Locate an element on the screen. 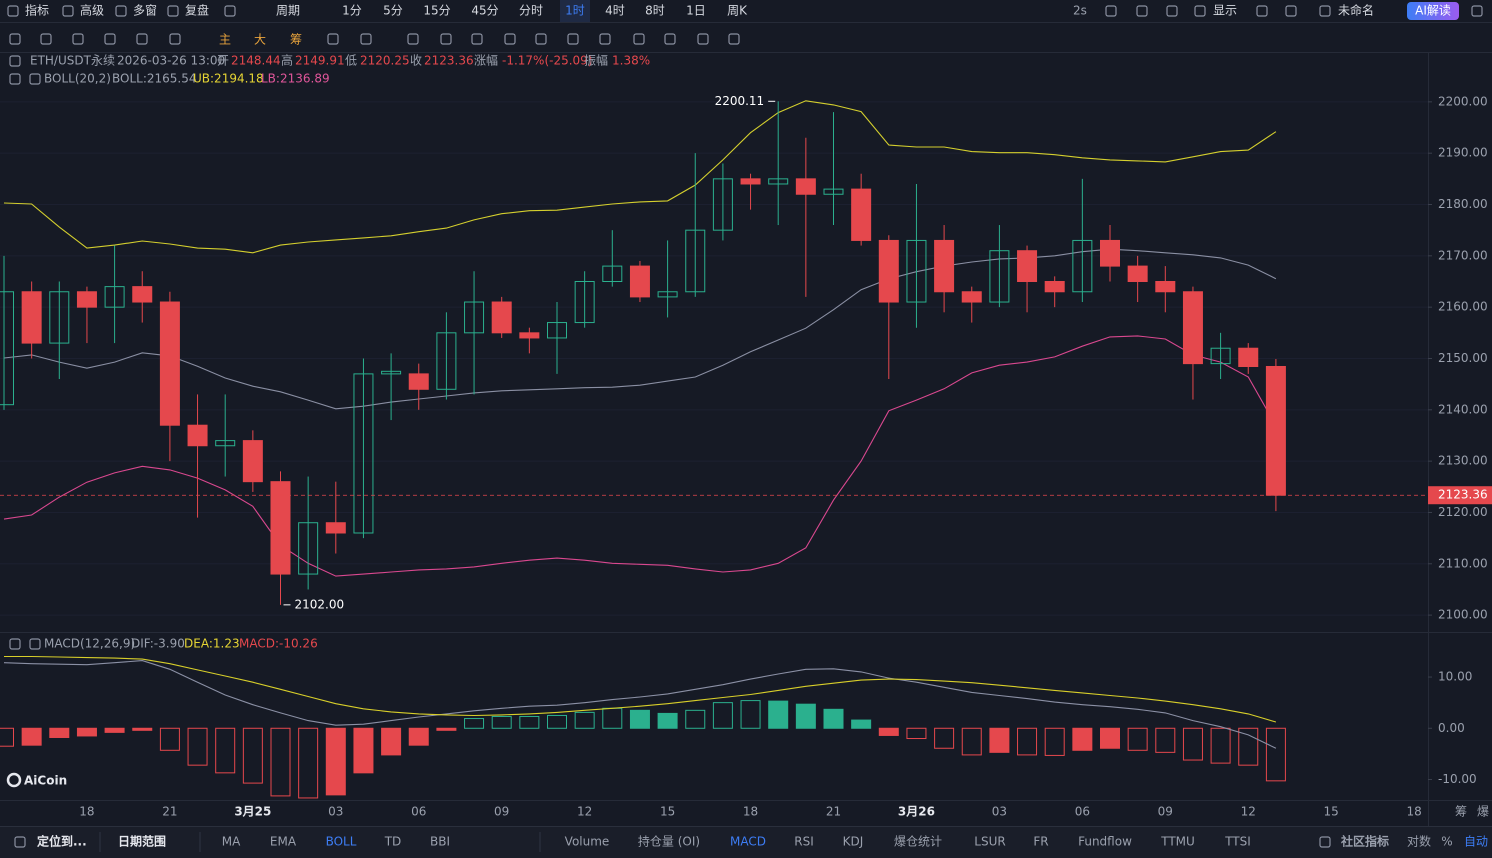  indicator-tab: 爆仓统计 is located at coordinates (918, 842).